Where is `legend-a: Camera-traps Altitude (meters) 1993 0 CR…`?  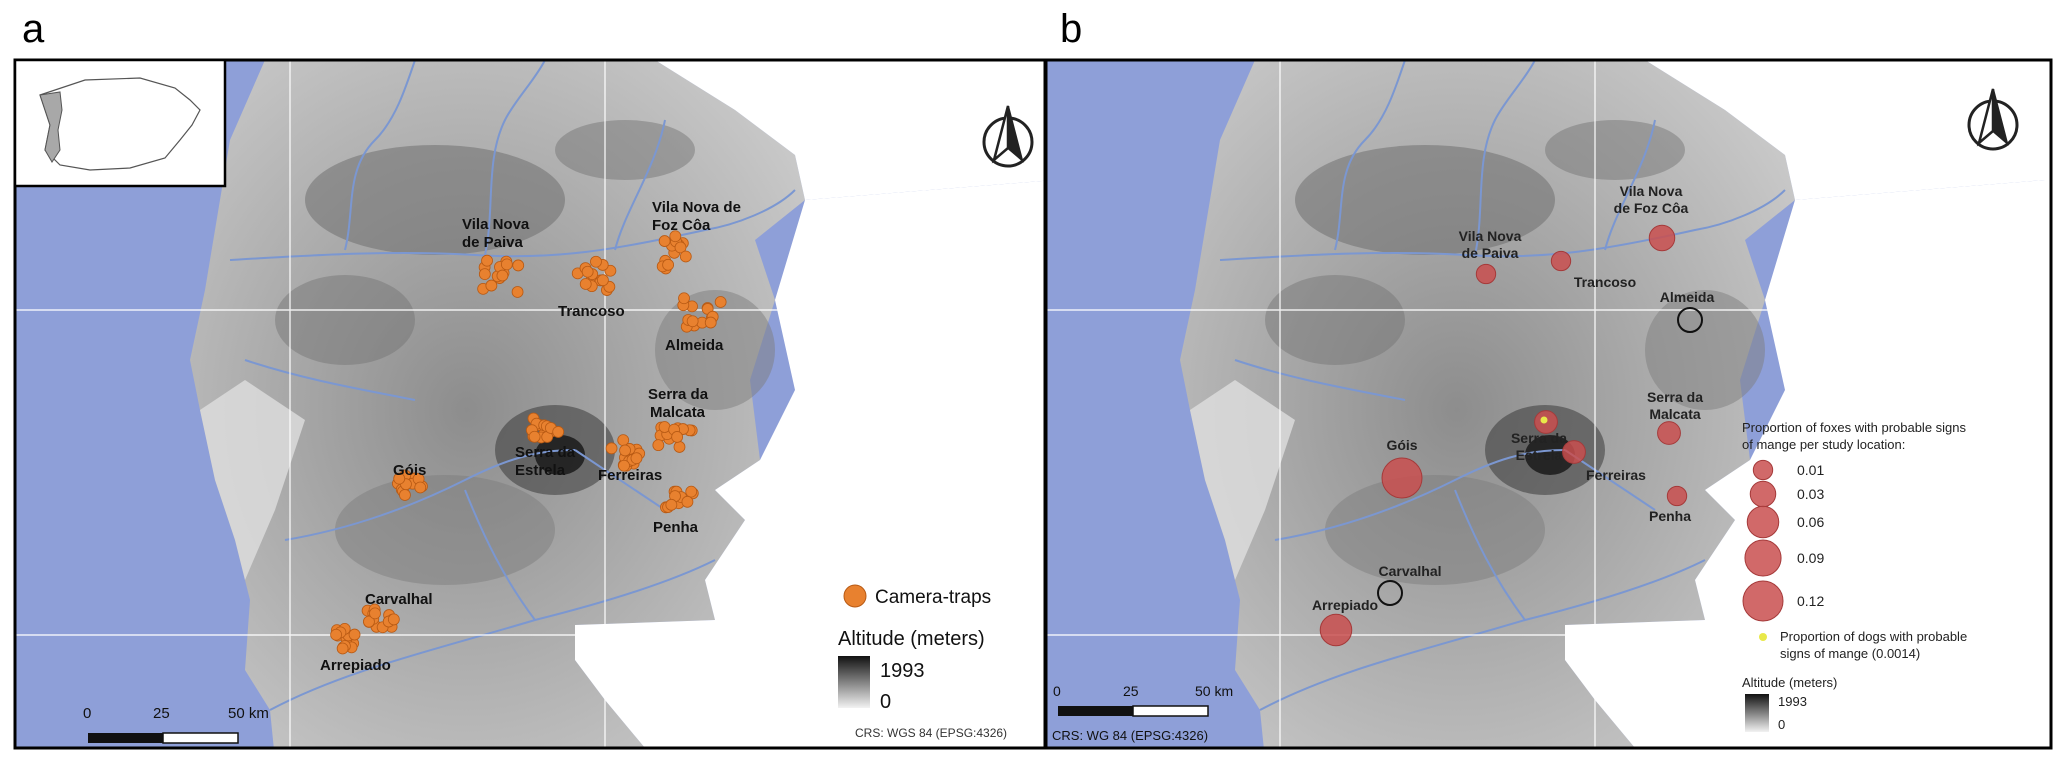
legend-a: Camera-traps Altitude (meters) 1993 0 CR… is located at coordinates (922, 662).